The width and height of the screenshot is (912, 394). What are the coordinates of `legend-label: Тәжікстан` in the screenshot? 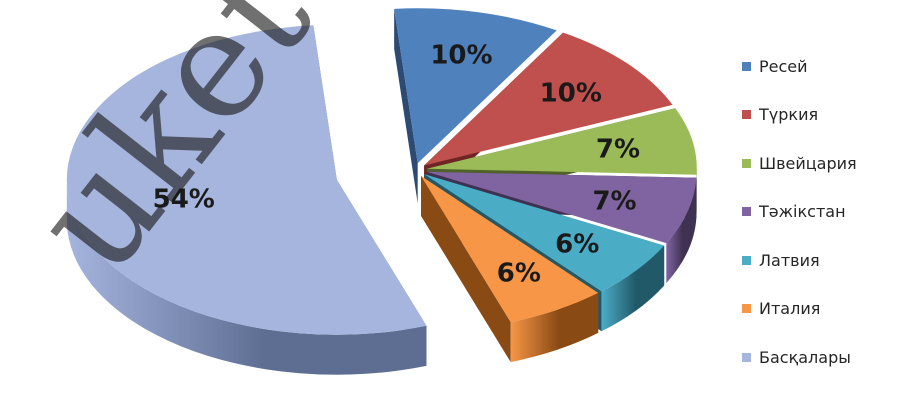 It's located at (802, 212).